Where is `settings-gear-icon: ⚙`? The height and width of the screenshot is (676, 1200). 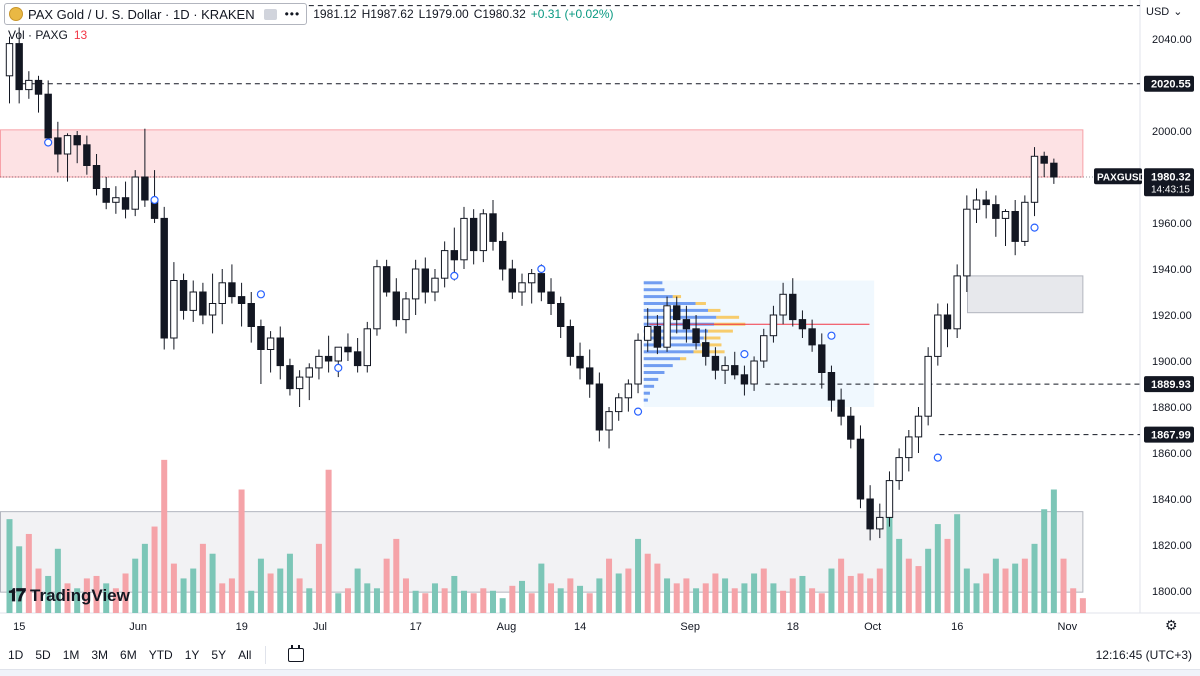 settings-gear-icon: ⚙ is located at coordinates (1171, 625).